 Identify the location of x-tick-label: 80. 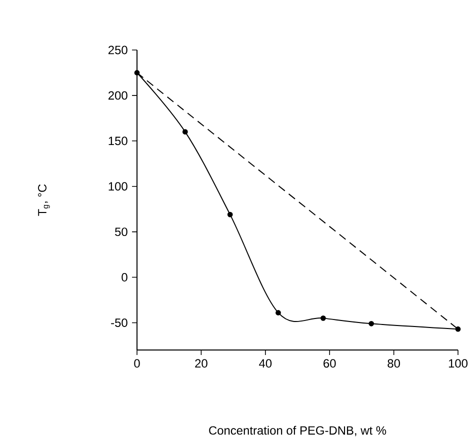
(394, 363).